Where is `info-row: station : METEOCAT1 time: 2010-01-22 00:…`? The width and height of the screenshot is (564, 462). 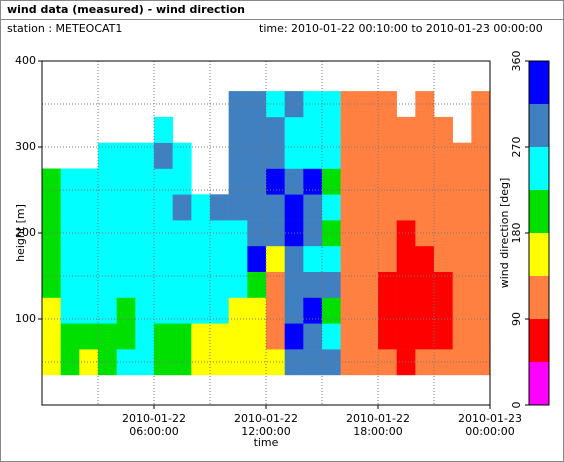 info-row: station : METEOCAT1 time: 2010-01-22 00:… is located at coordinates (282, 29).